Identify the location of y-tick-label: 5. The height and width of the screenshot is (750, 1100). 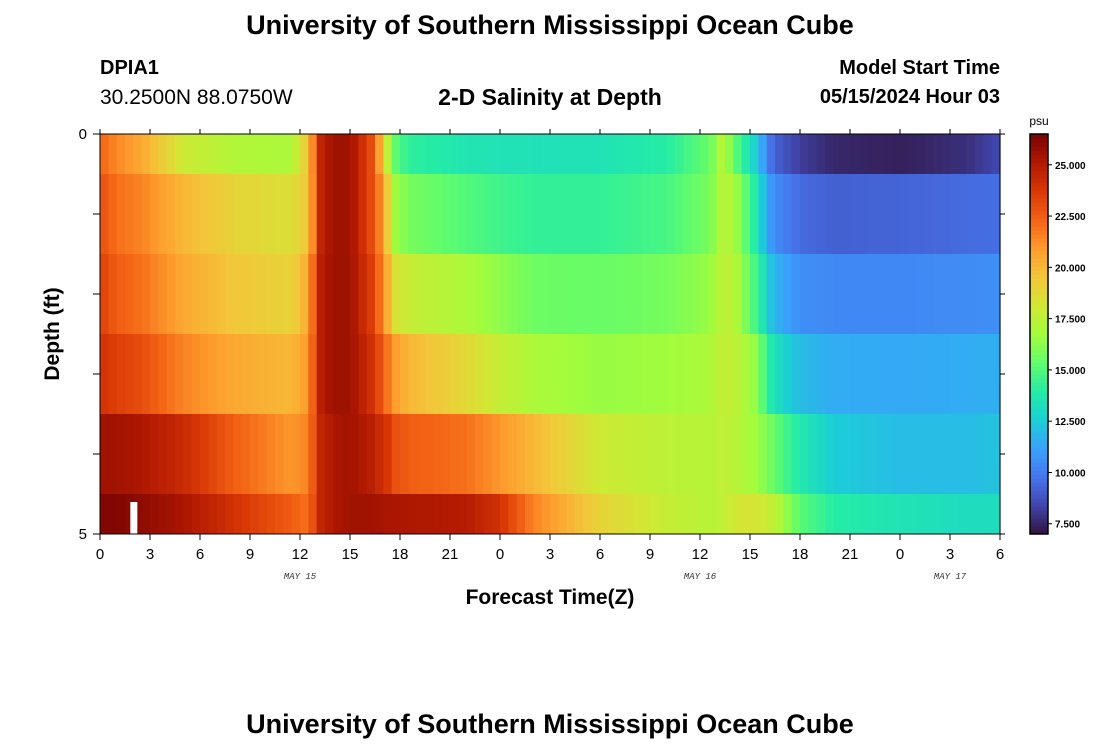
(83, 534).